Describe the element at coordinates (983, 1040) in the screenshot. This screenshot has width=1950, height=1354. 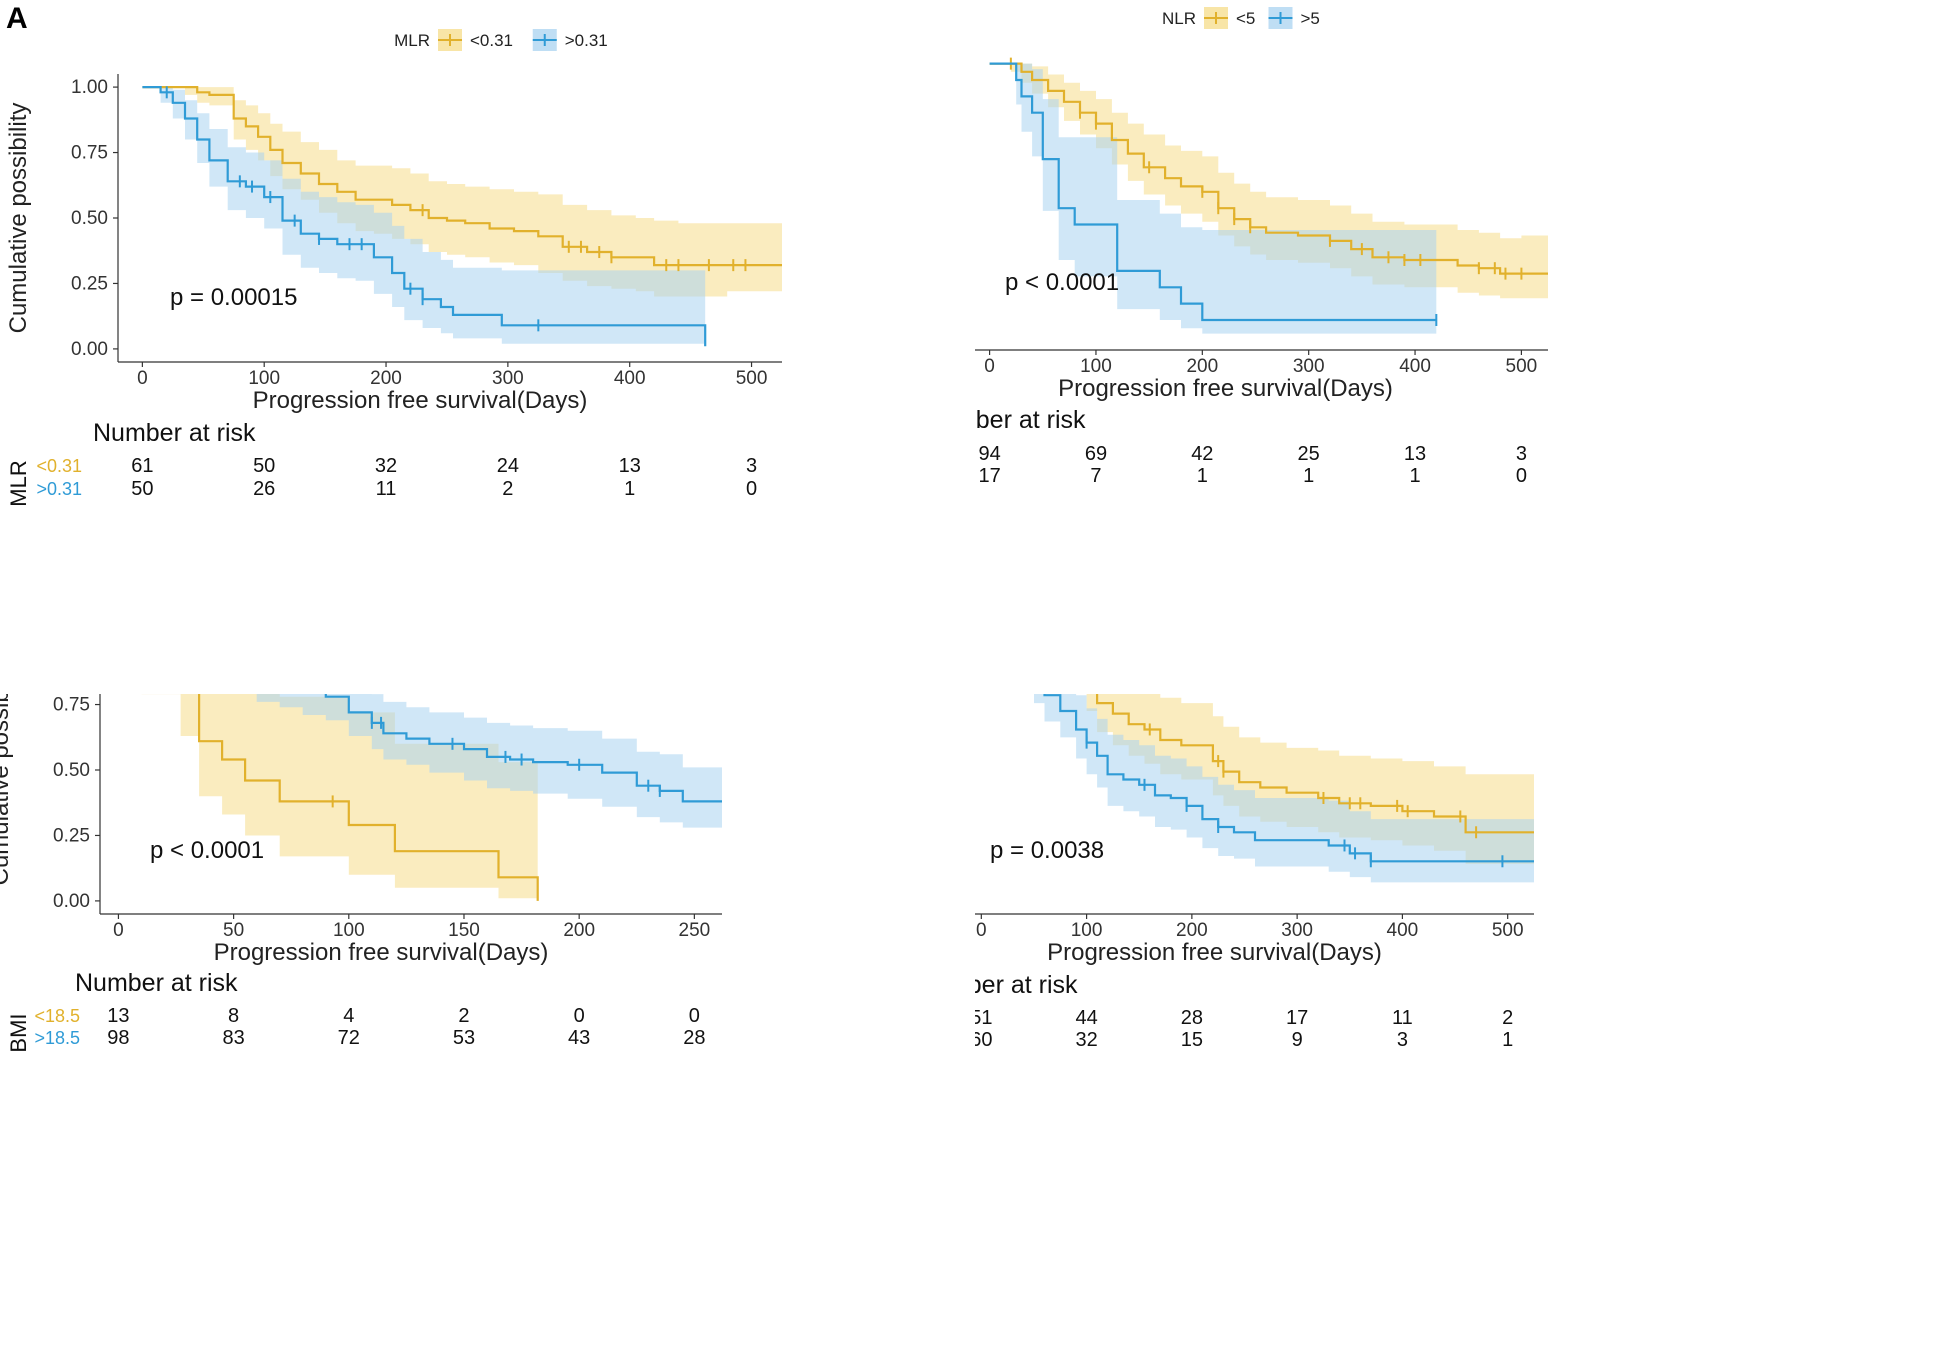
I see `risk-count: 60` at that location.